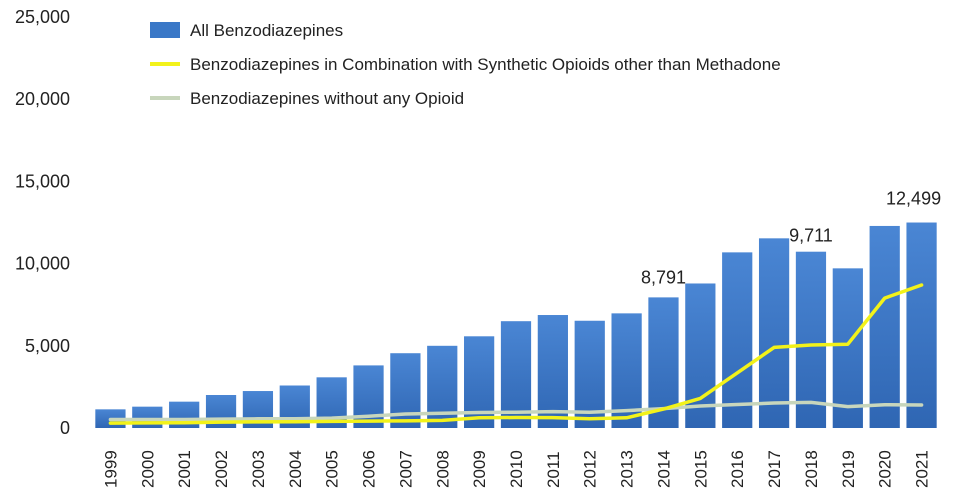  Describe the element at coordinates (221, 469) in the screenshot. I see `x-tick-label: 2002` at that location.